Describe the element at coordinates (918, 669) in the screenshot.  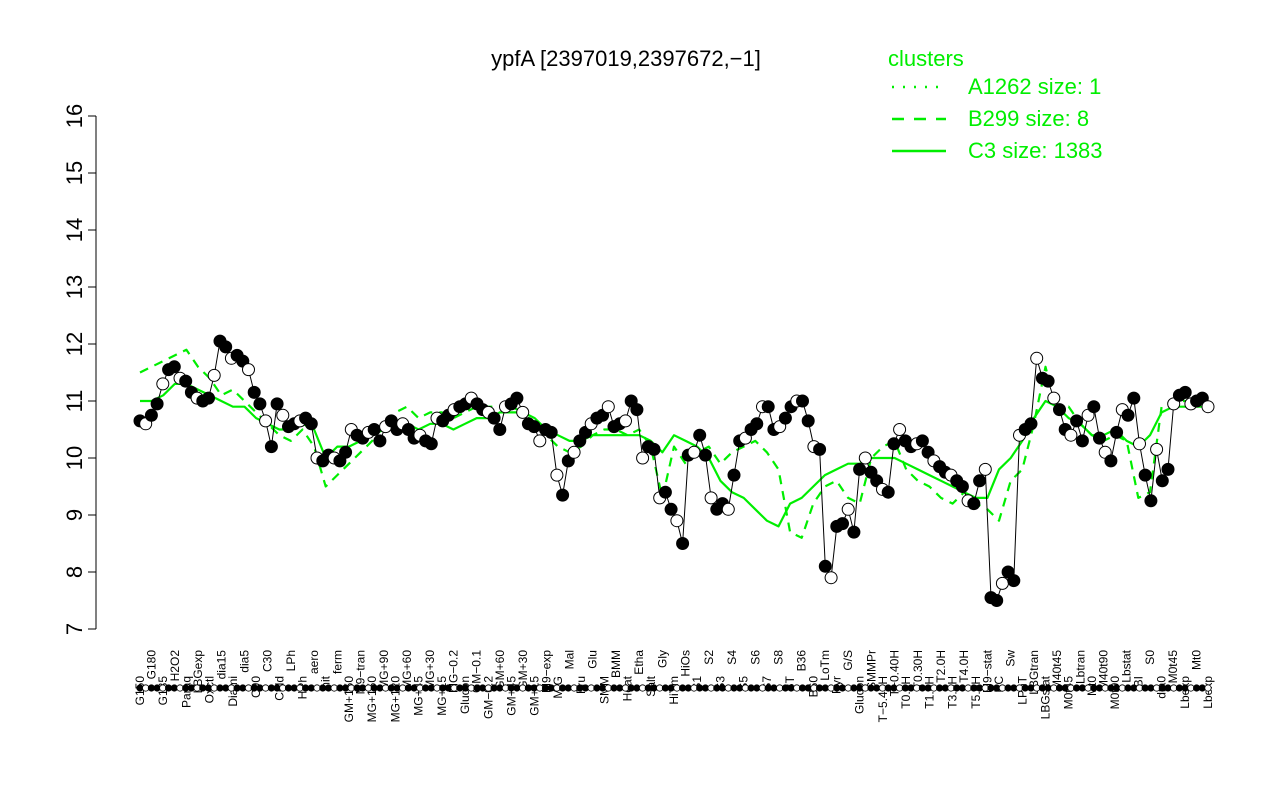
I see `x-tick-label: T0.30H` at that location.